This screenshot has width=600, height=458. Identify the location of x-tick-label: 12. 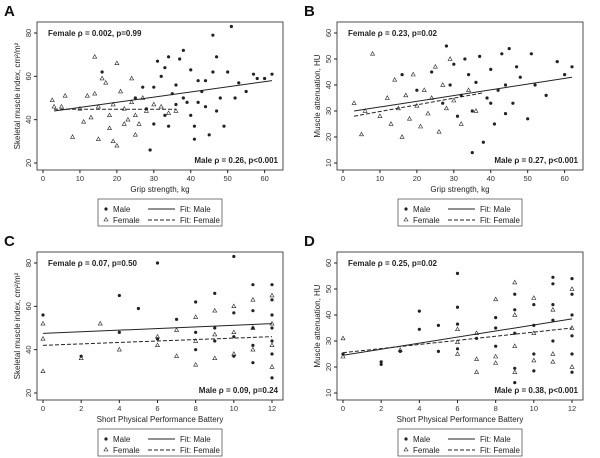
(572, 408).